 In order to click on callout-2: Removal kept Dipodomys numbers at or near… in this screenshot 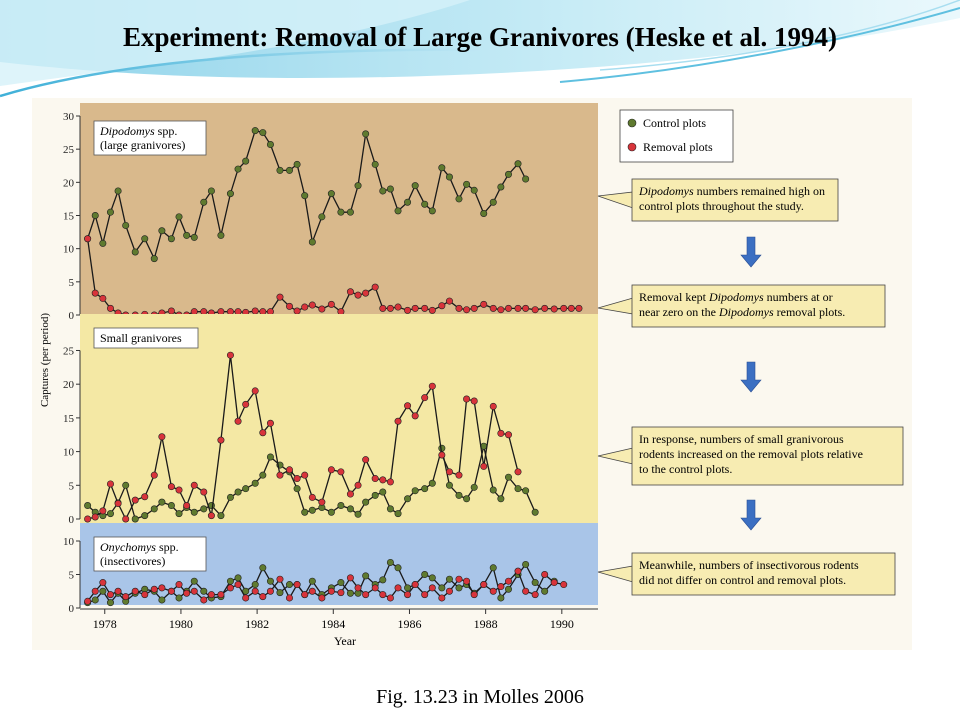, I will do `click(741, 306)`.